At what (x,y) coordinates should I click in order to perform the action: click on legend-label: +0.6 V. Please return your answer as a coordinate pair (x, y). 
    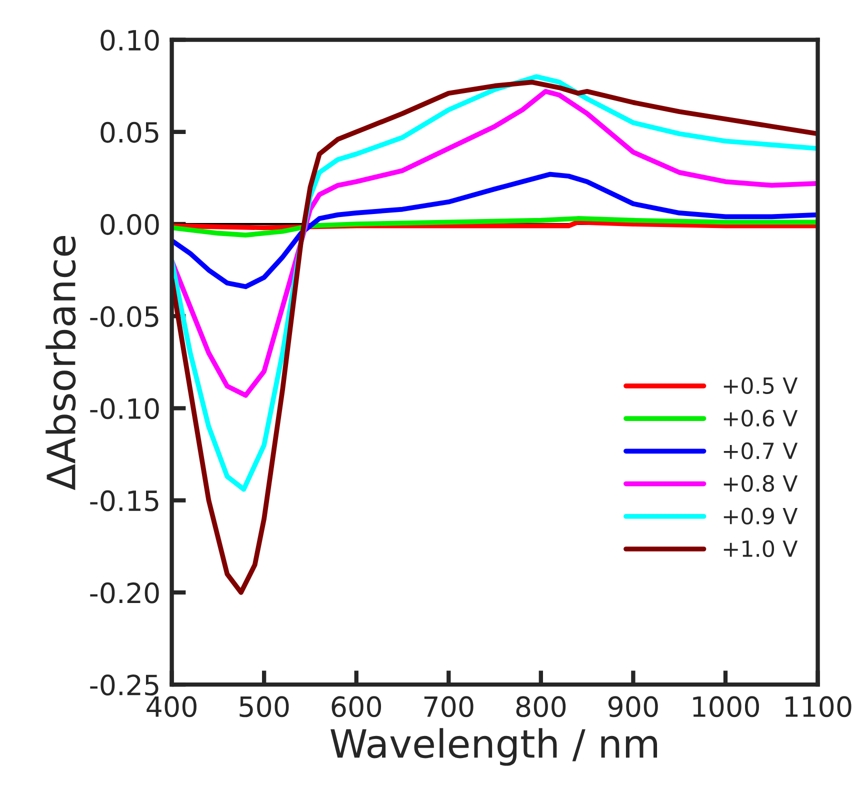
    Looking at the image, I should click on (761, 418).